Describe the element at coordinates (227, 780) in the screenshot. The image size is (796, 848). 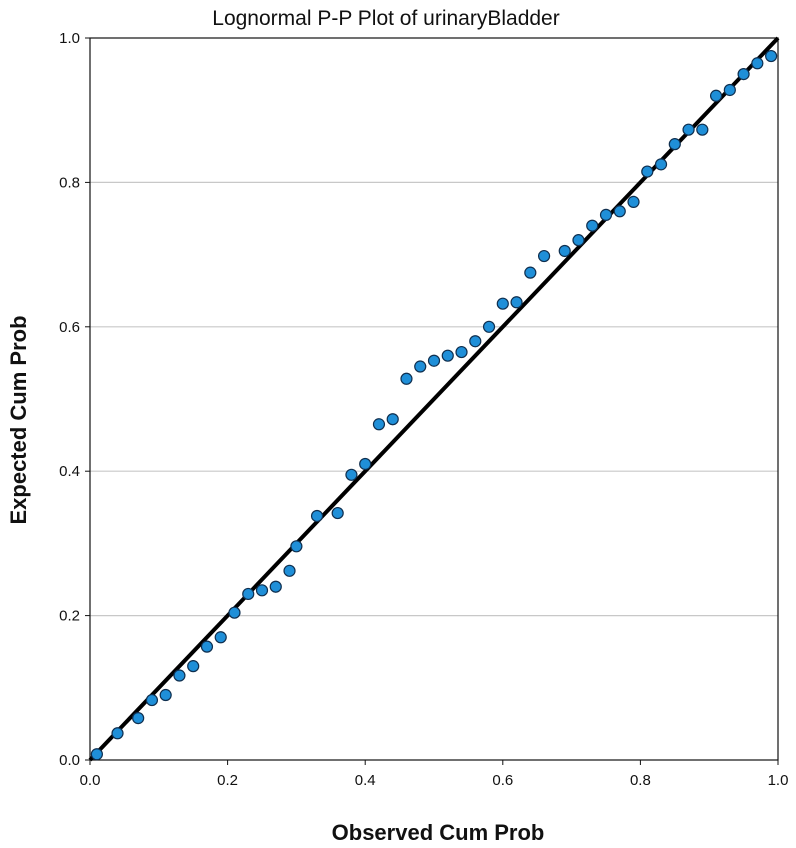
I see `x-tick-label: 0.2` at that location.